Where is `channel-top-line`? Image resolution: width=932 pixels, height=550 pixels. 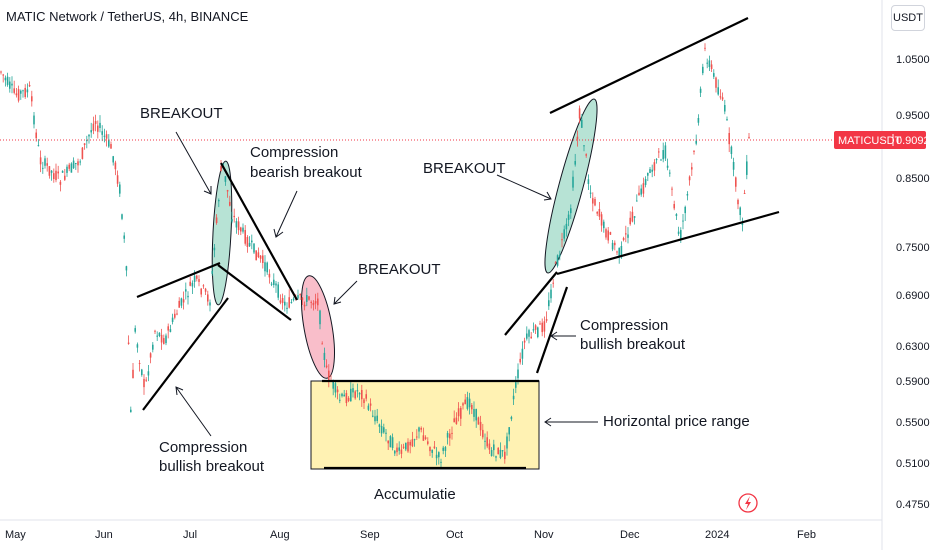 channel-top-line is located at coordinates (649, 65).